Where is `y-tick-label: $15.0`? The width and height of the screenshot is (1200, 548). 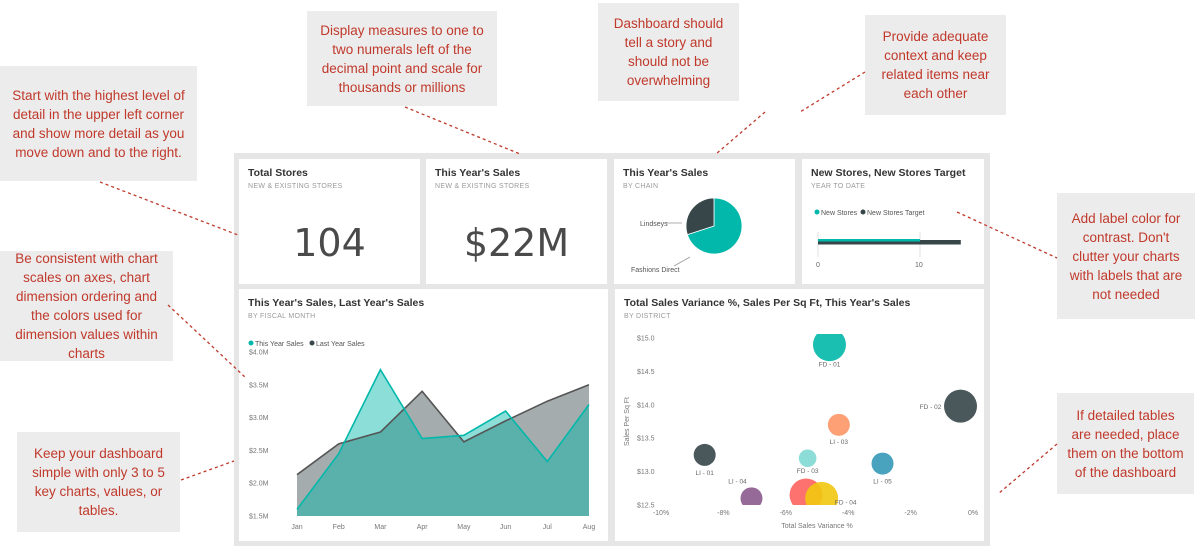
y-tick-label: $15.0 is located at coordinates (646, 339).